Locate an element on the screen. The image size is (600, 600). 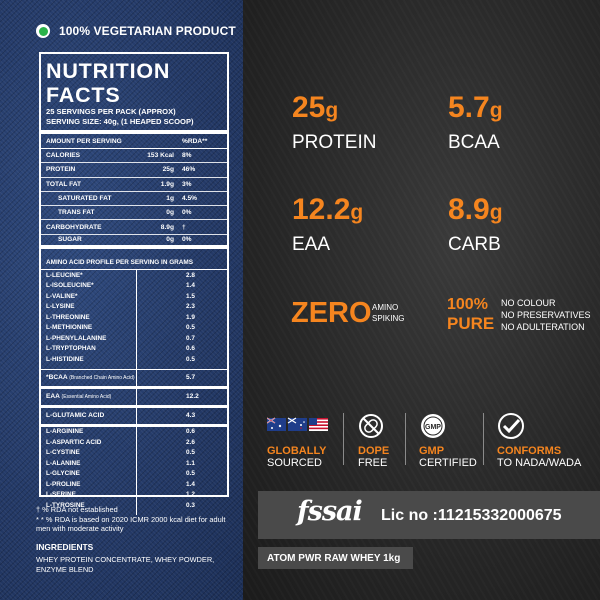
badge-dope-free: DOPE FREE is located at coordinates (398, 440).